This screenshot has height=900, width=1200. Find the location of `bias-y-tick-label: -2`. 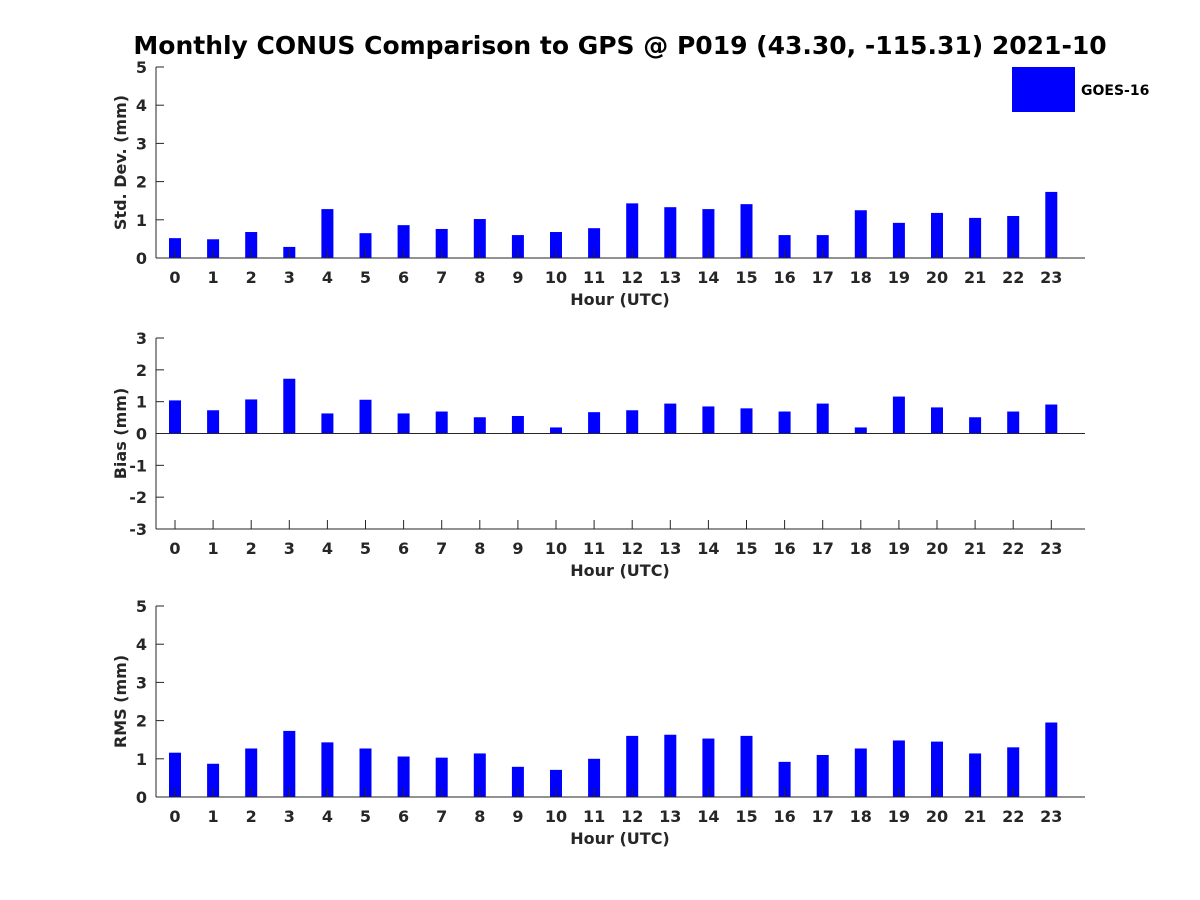

bias-y-tick-label: -2 is located at coordinates (138, 497).